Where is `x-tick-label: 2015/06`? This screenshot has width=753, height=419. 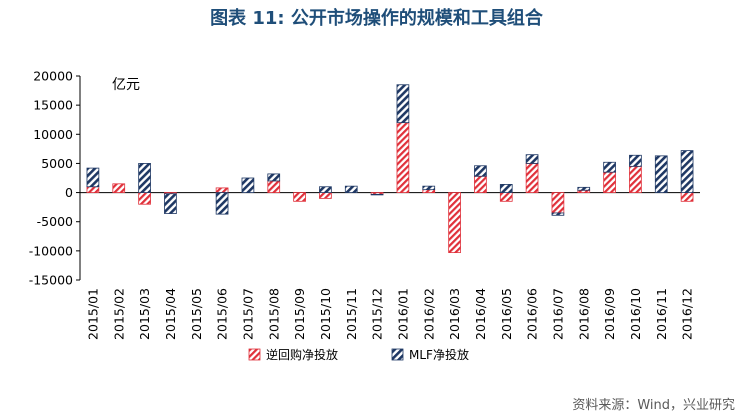 x-tick-label: 2015/06 is located at coordinates (222, 314).